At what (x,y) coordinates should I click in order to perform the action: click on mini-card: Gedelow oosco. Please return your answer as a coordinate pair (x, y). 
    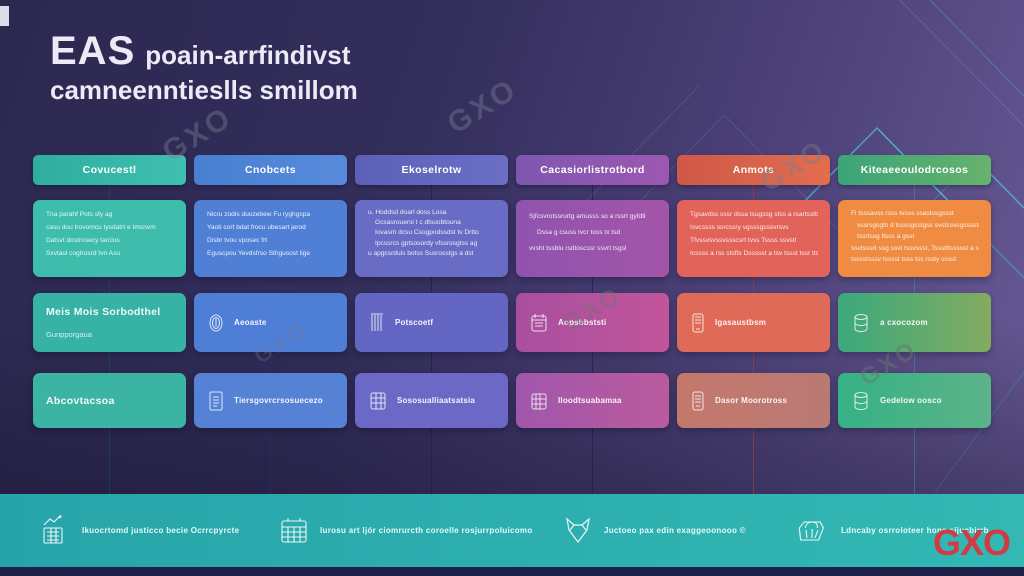
    Looking at the image, I should click on (914, 400).